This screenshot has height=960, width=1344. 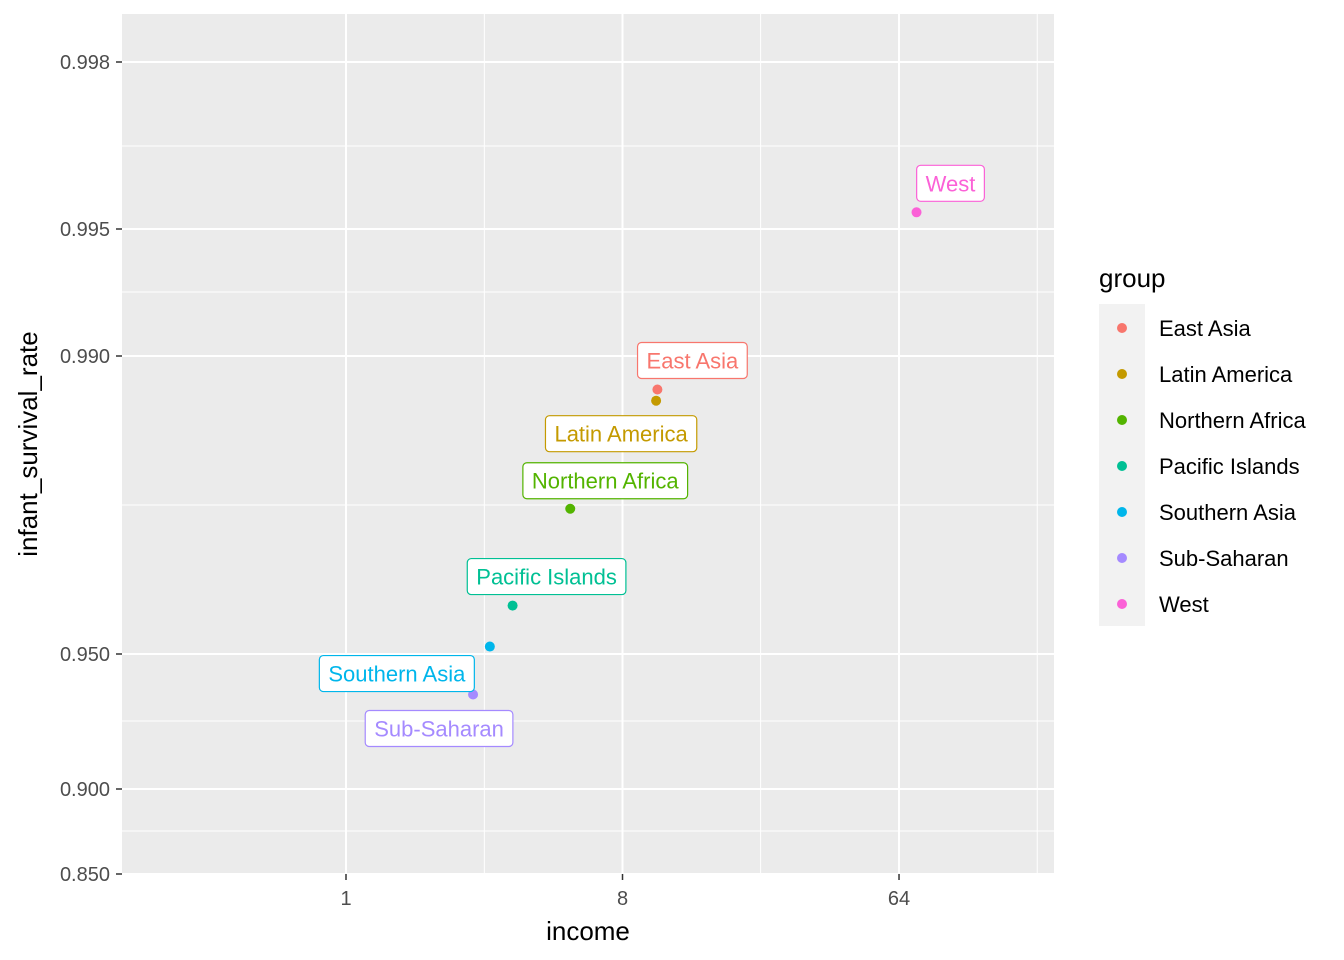 I want to click on x-tick-label: 64, so click(x=899, y=899).